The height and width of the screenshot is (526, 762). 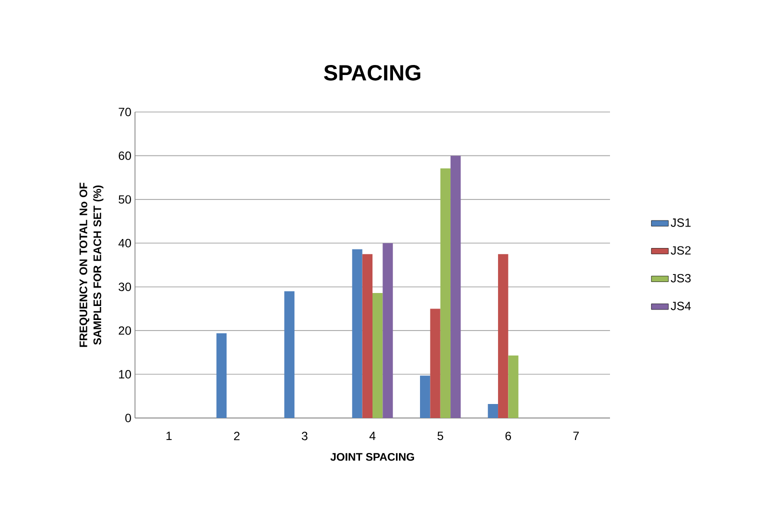 I want to click on legend-label: JS1, so click(x=680, y=222).